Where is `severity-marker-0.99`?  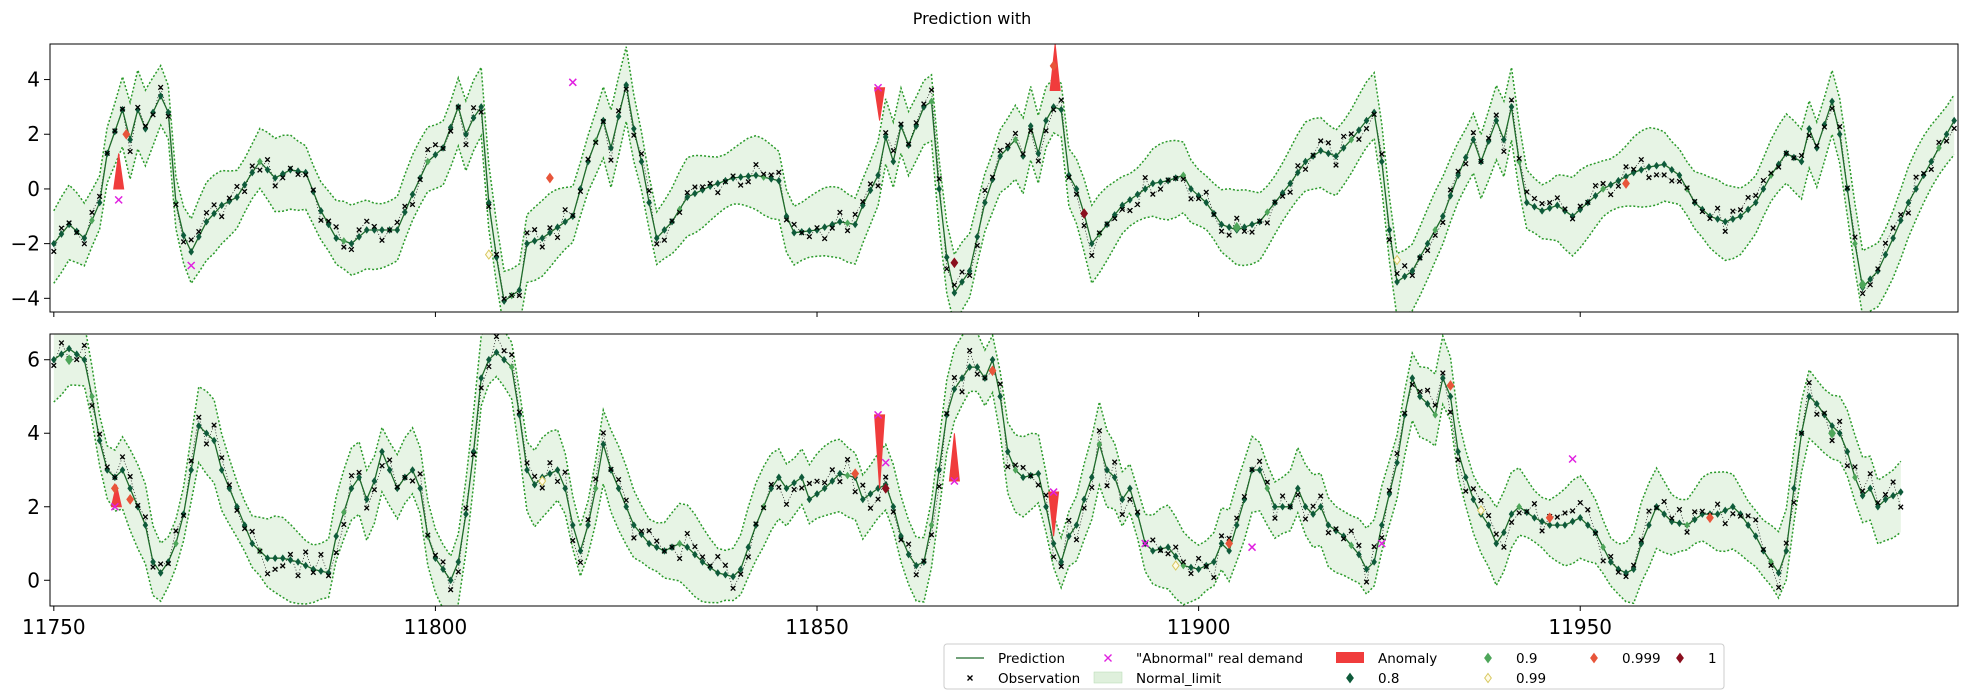
severity-marker-0.99 is located at coordinates (1175, 565).